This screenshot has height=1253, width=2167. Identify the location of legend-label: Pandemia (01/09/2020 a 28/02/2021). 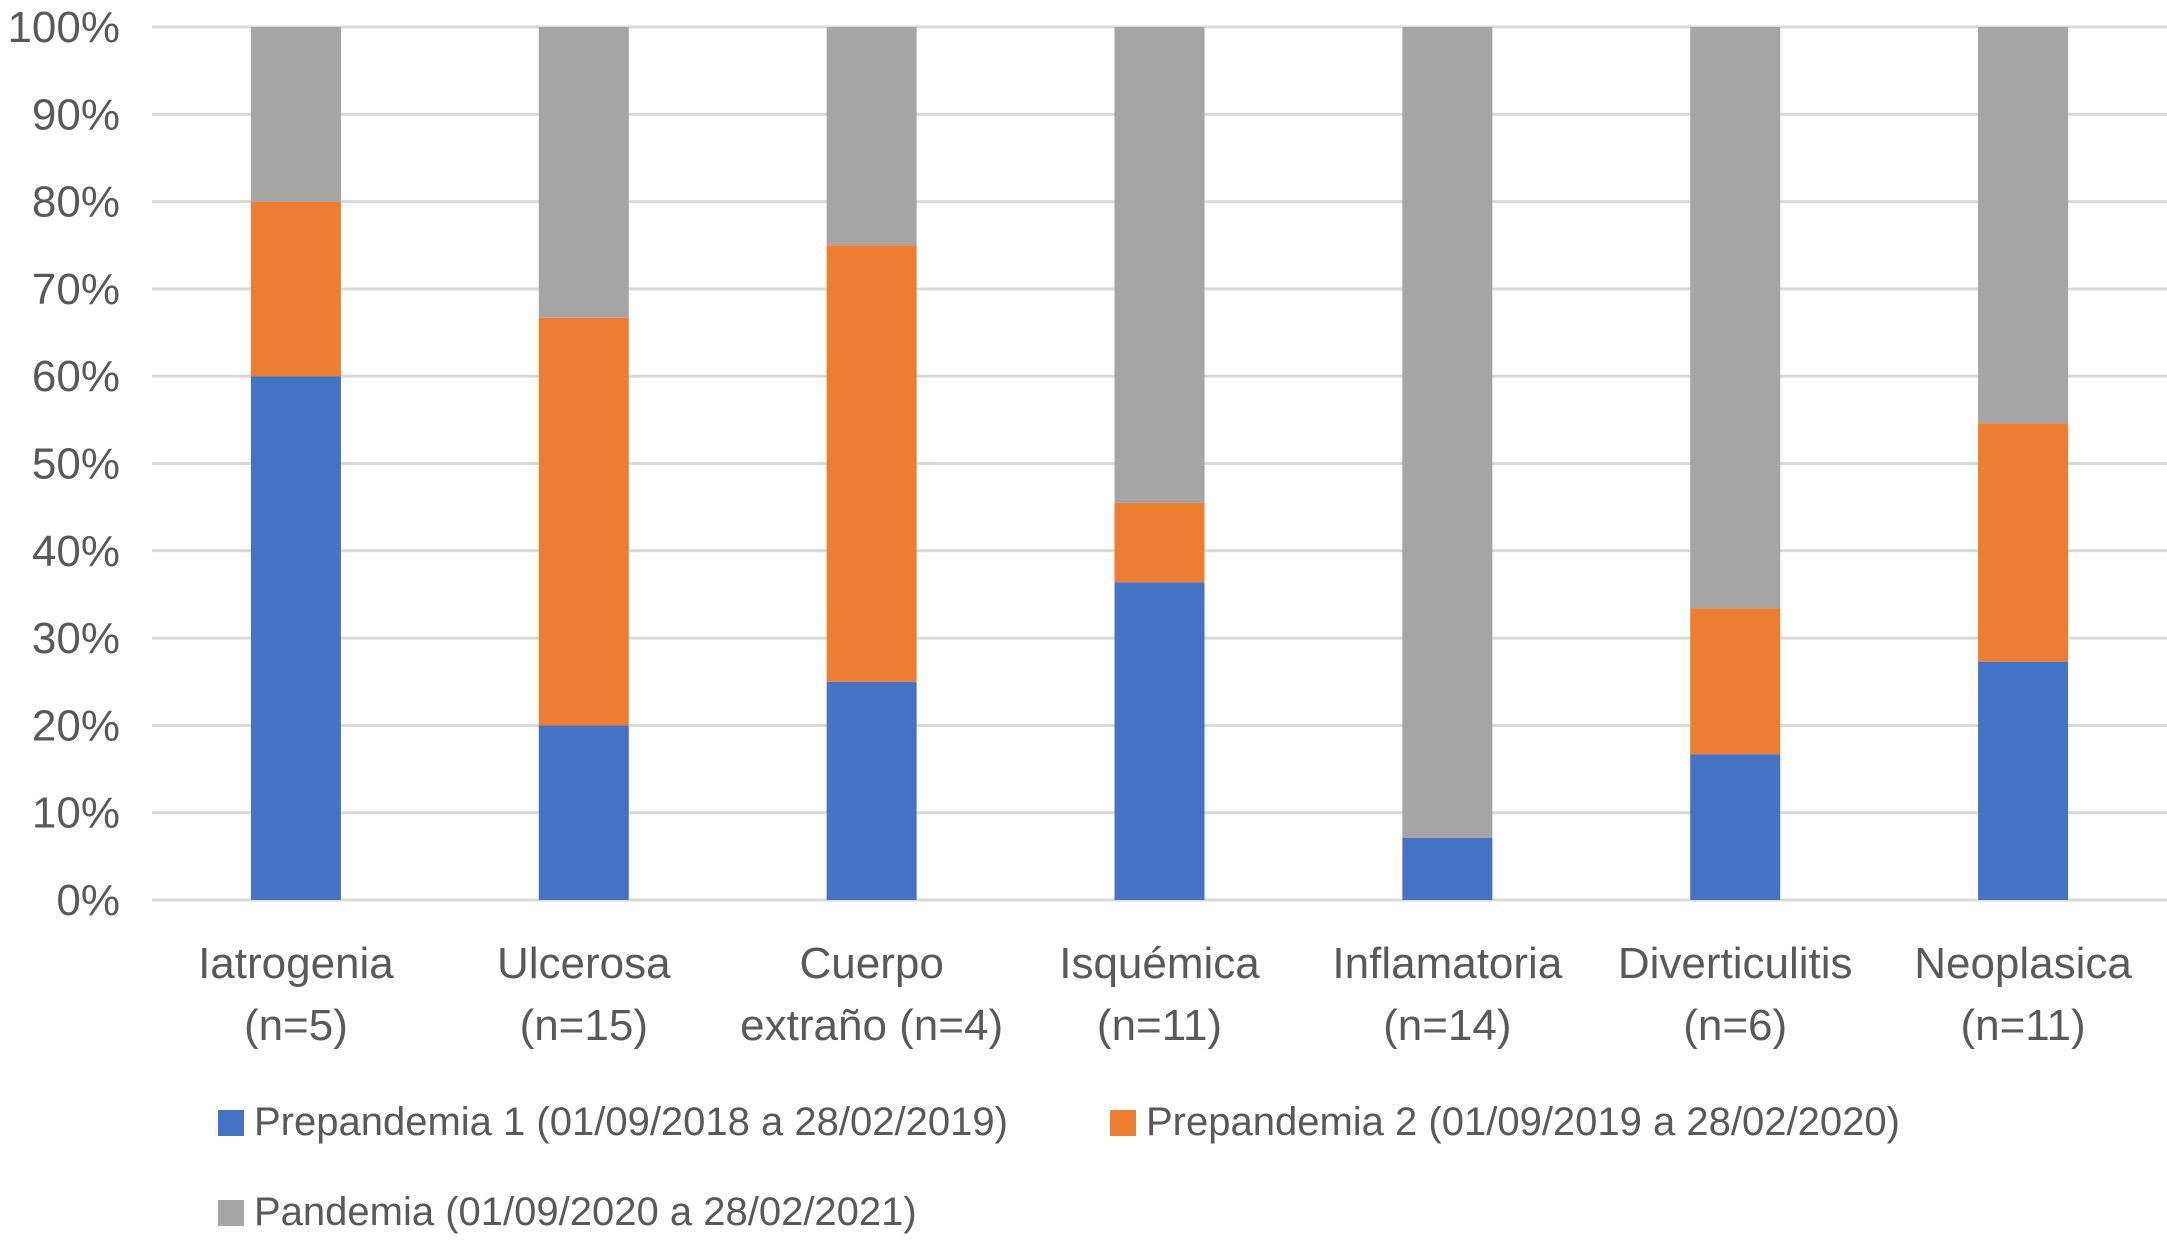
(585, 1212).